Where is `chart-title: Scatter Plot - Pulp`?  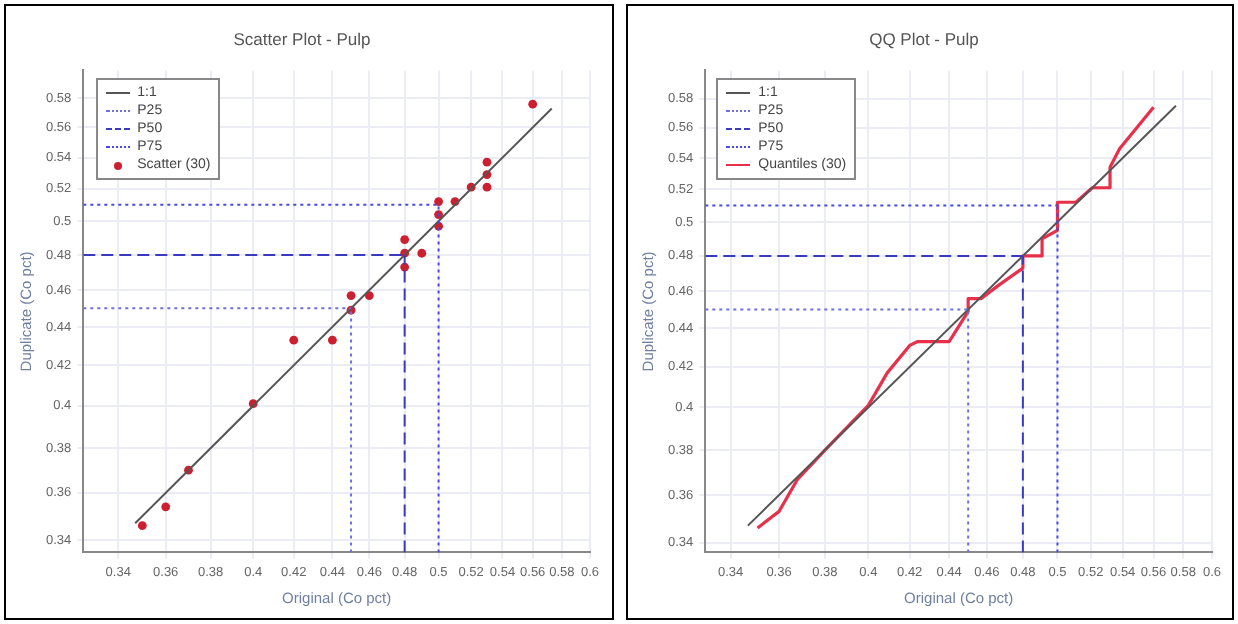
chart-title: Scatter Plot - Pulp is located at coordinates (302, 38).